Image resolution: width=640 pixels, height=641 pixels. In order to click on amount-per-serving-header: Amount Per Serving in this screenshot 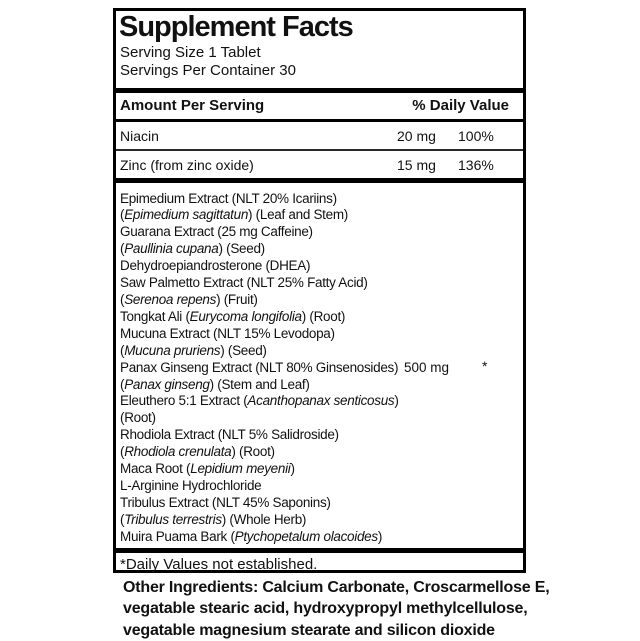, I will do `click(192, 105)`.